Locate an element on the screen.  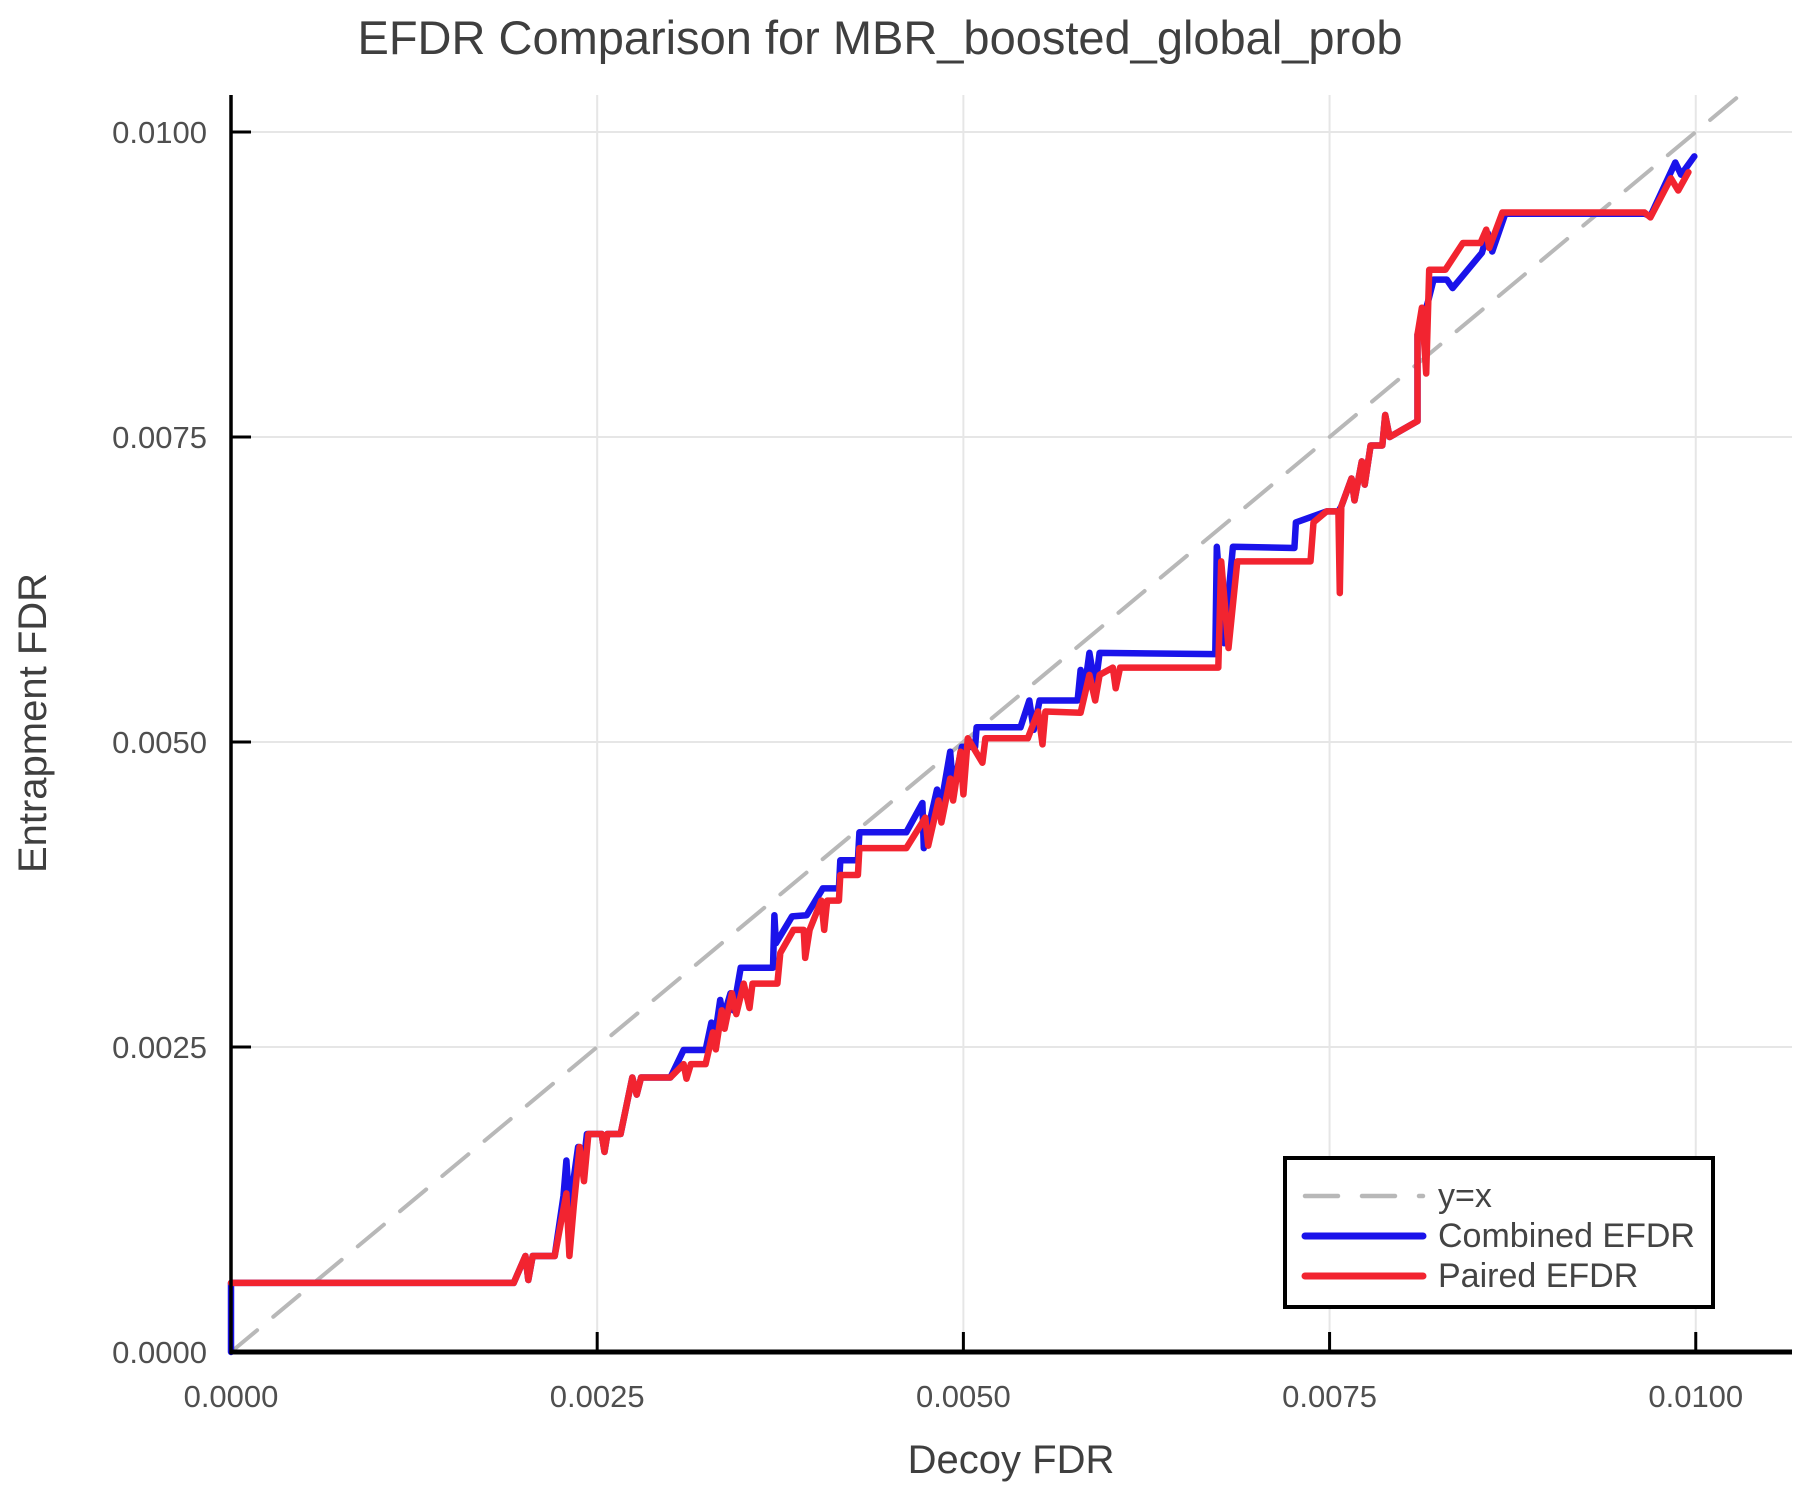
y-tick-label: 0.0050 is located at coordinates (159, 742).